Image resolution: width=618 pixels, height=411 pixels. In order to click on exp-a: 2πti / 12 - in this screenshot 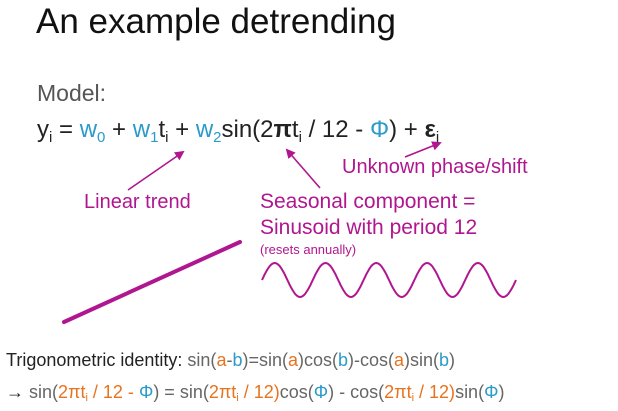, I will do `click(98, 393)`.